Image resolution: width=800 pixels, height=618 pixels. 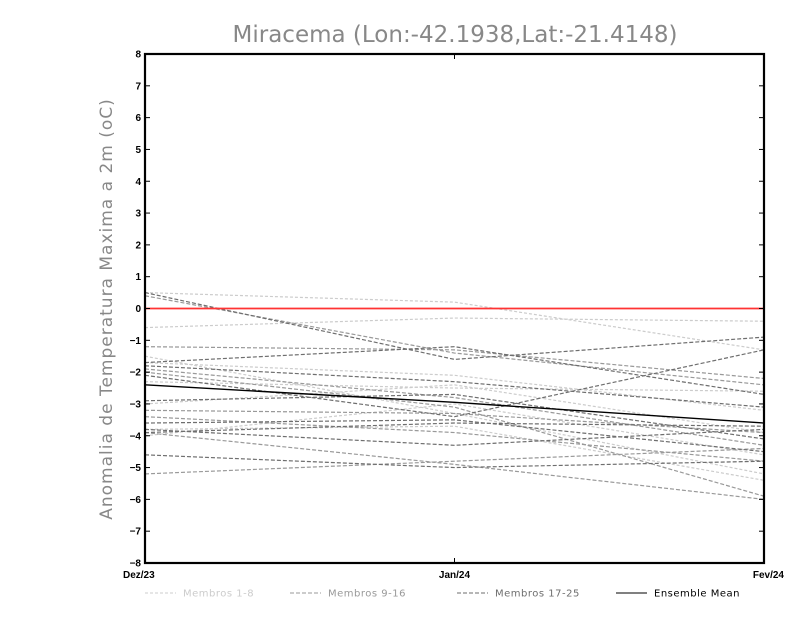 What do you see at coordinates (136, 532) in the screenshot?
I see `y-tick-label: −7` at bounding box center [136, 532].